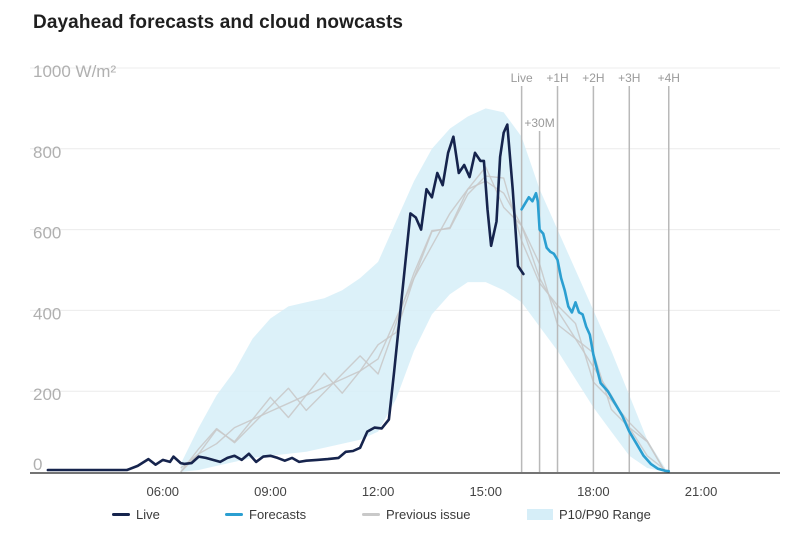 This screenshot has width=800, height=533. What do you see at coordinates (270, 491) in the screenshot?
I see `x-tick-label-9: 09:00` at bounding box center [270, 491].